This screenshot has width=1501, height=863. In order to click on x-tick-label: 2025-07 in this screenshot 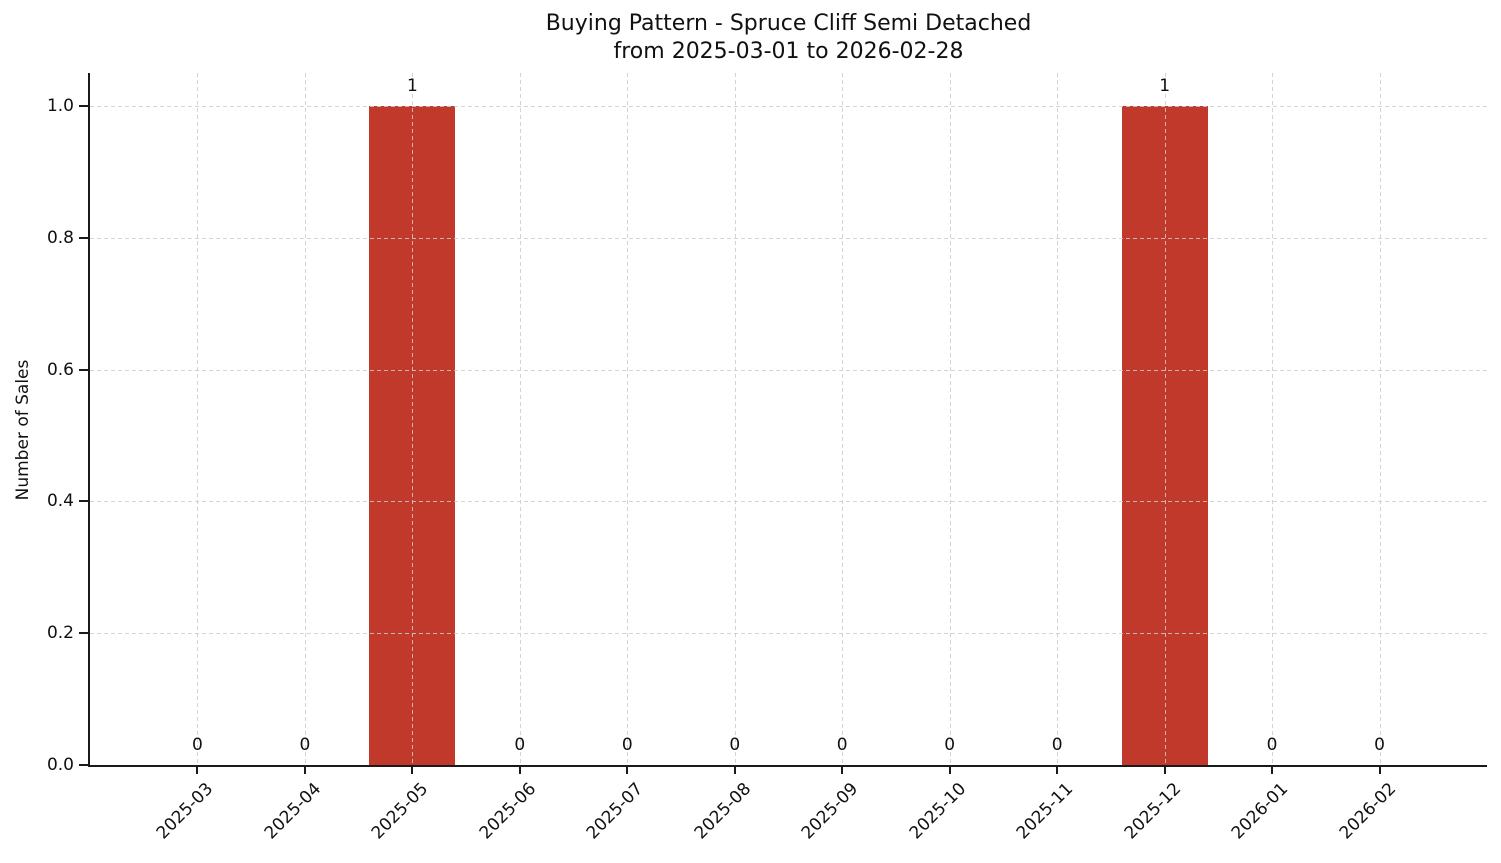, I will do `click(615, 811)`.